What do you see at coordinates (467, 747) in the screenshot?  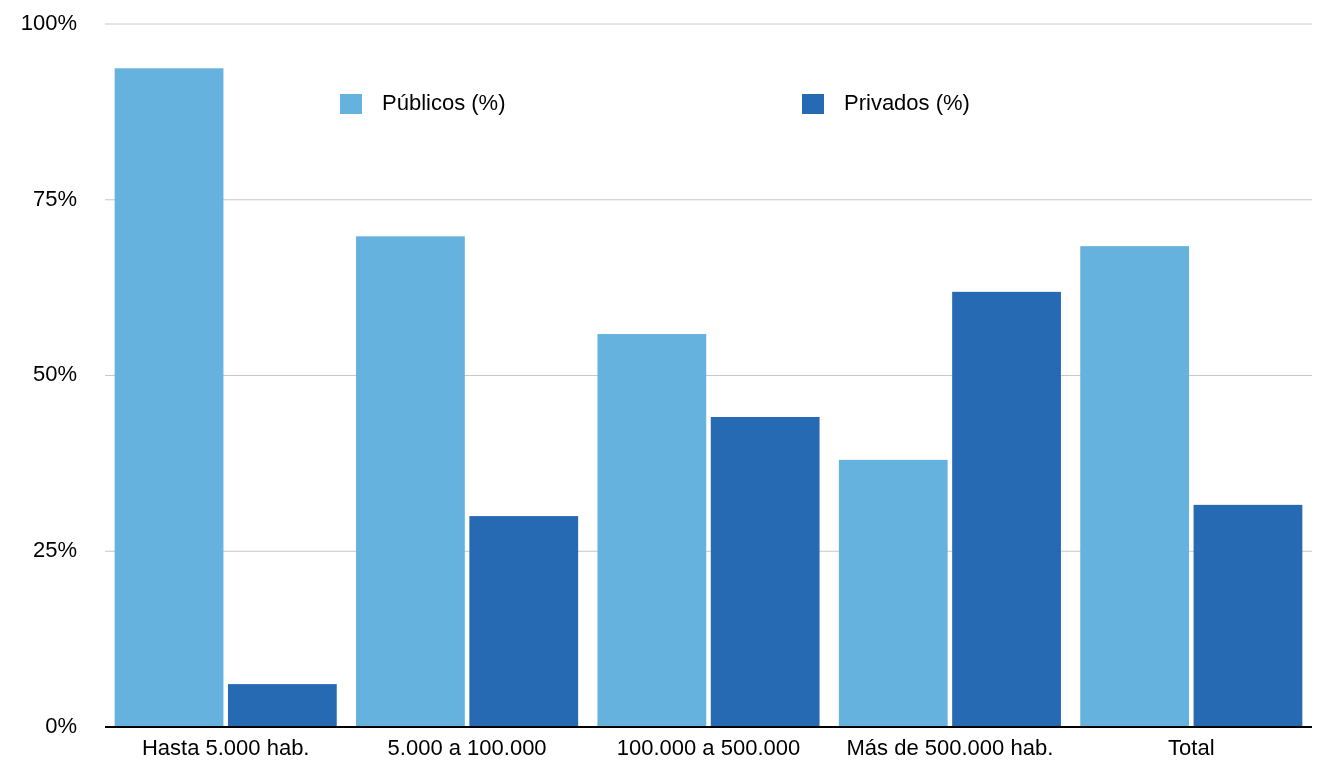 I see `x-tick-label: 5.000 a 100.000` at bounding box center [467, 747].